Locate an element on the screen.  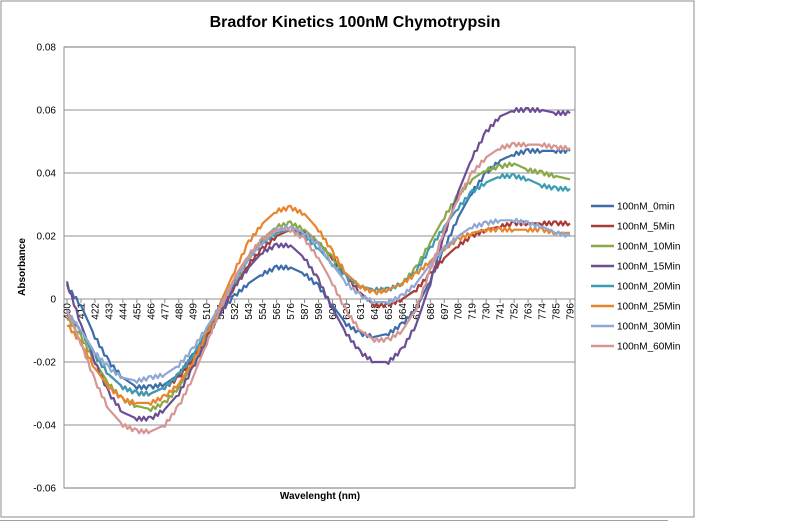
x-tick-label: 664 is located at coordinates (403, 311).